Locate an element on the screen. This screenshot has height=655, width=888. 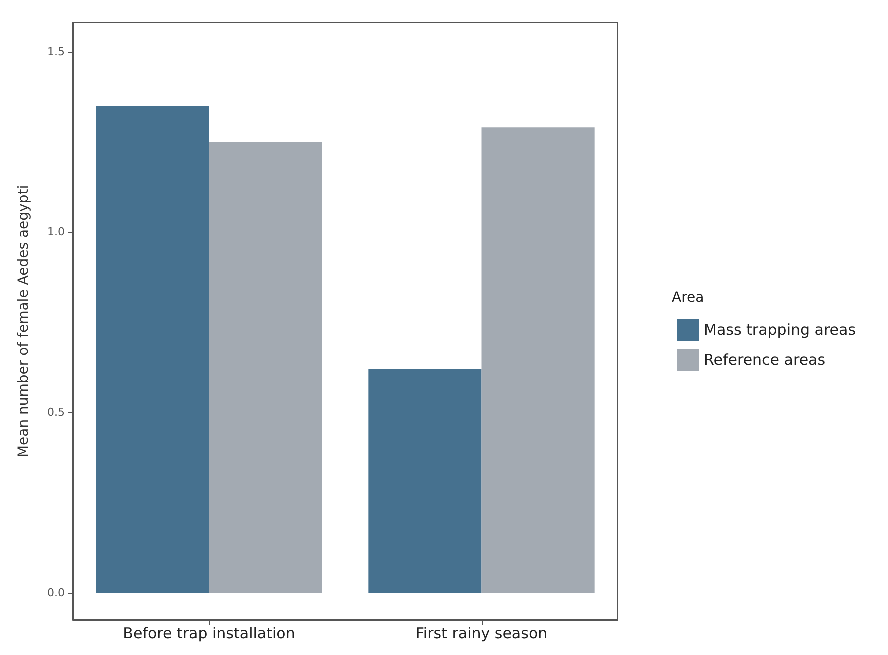
legend-label: Reference areas is located at coordinates (765, 360).